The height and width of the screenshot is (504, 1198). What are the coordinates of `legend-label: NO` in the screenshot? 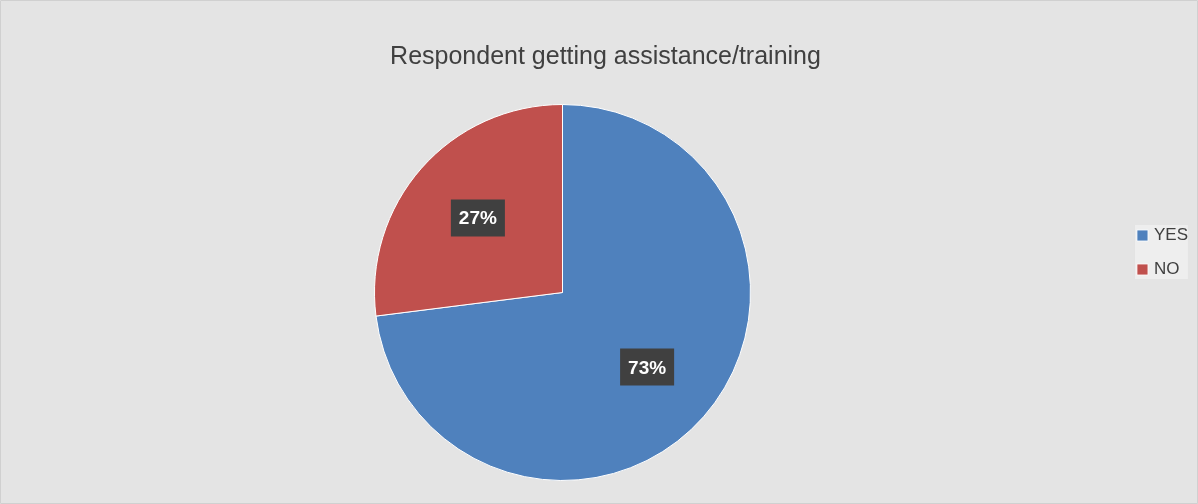 It's located at (1166, 269).